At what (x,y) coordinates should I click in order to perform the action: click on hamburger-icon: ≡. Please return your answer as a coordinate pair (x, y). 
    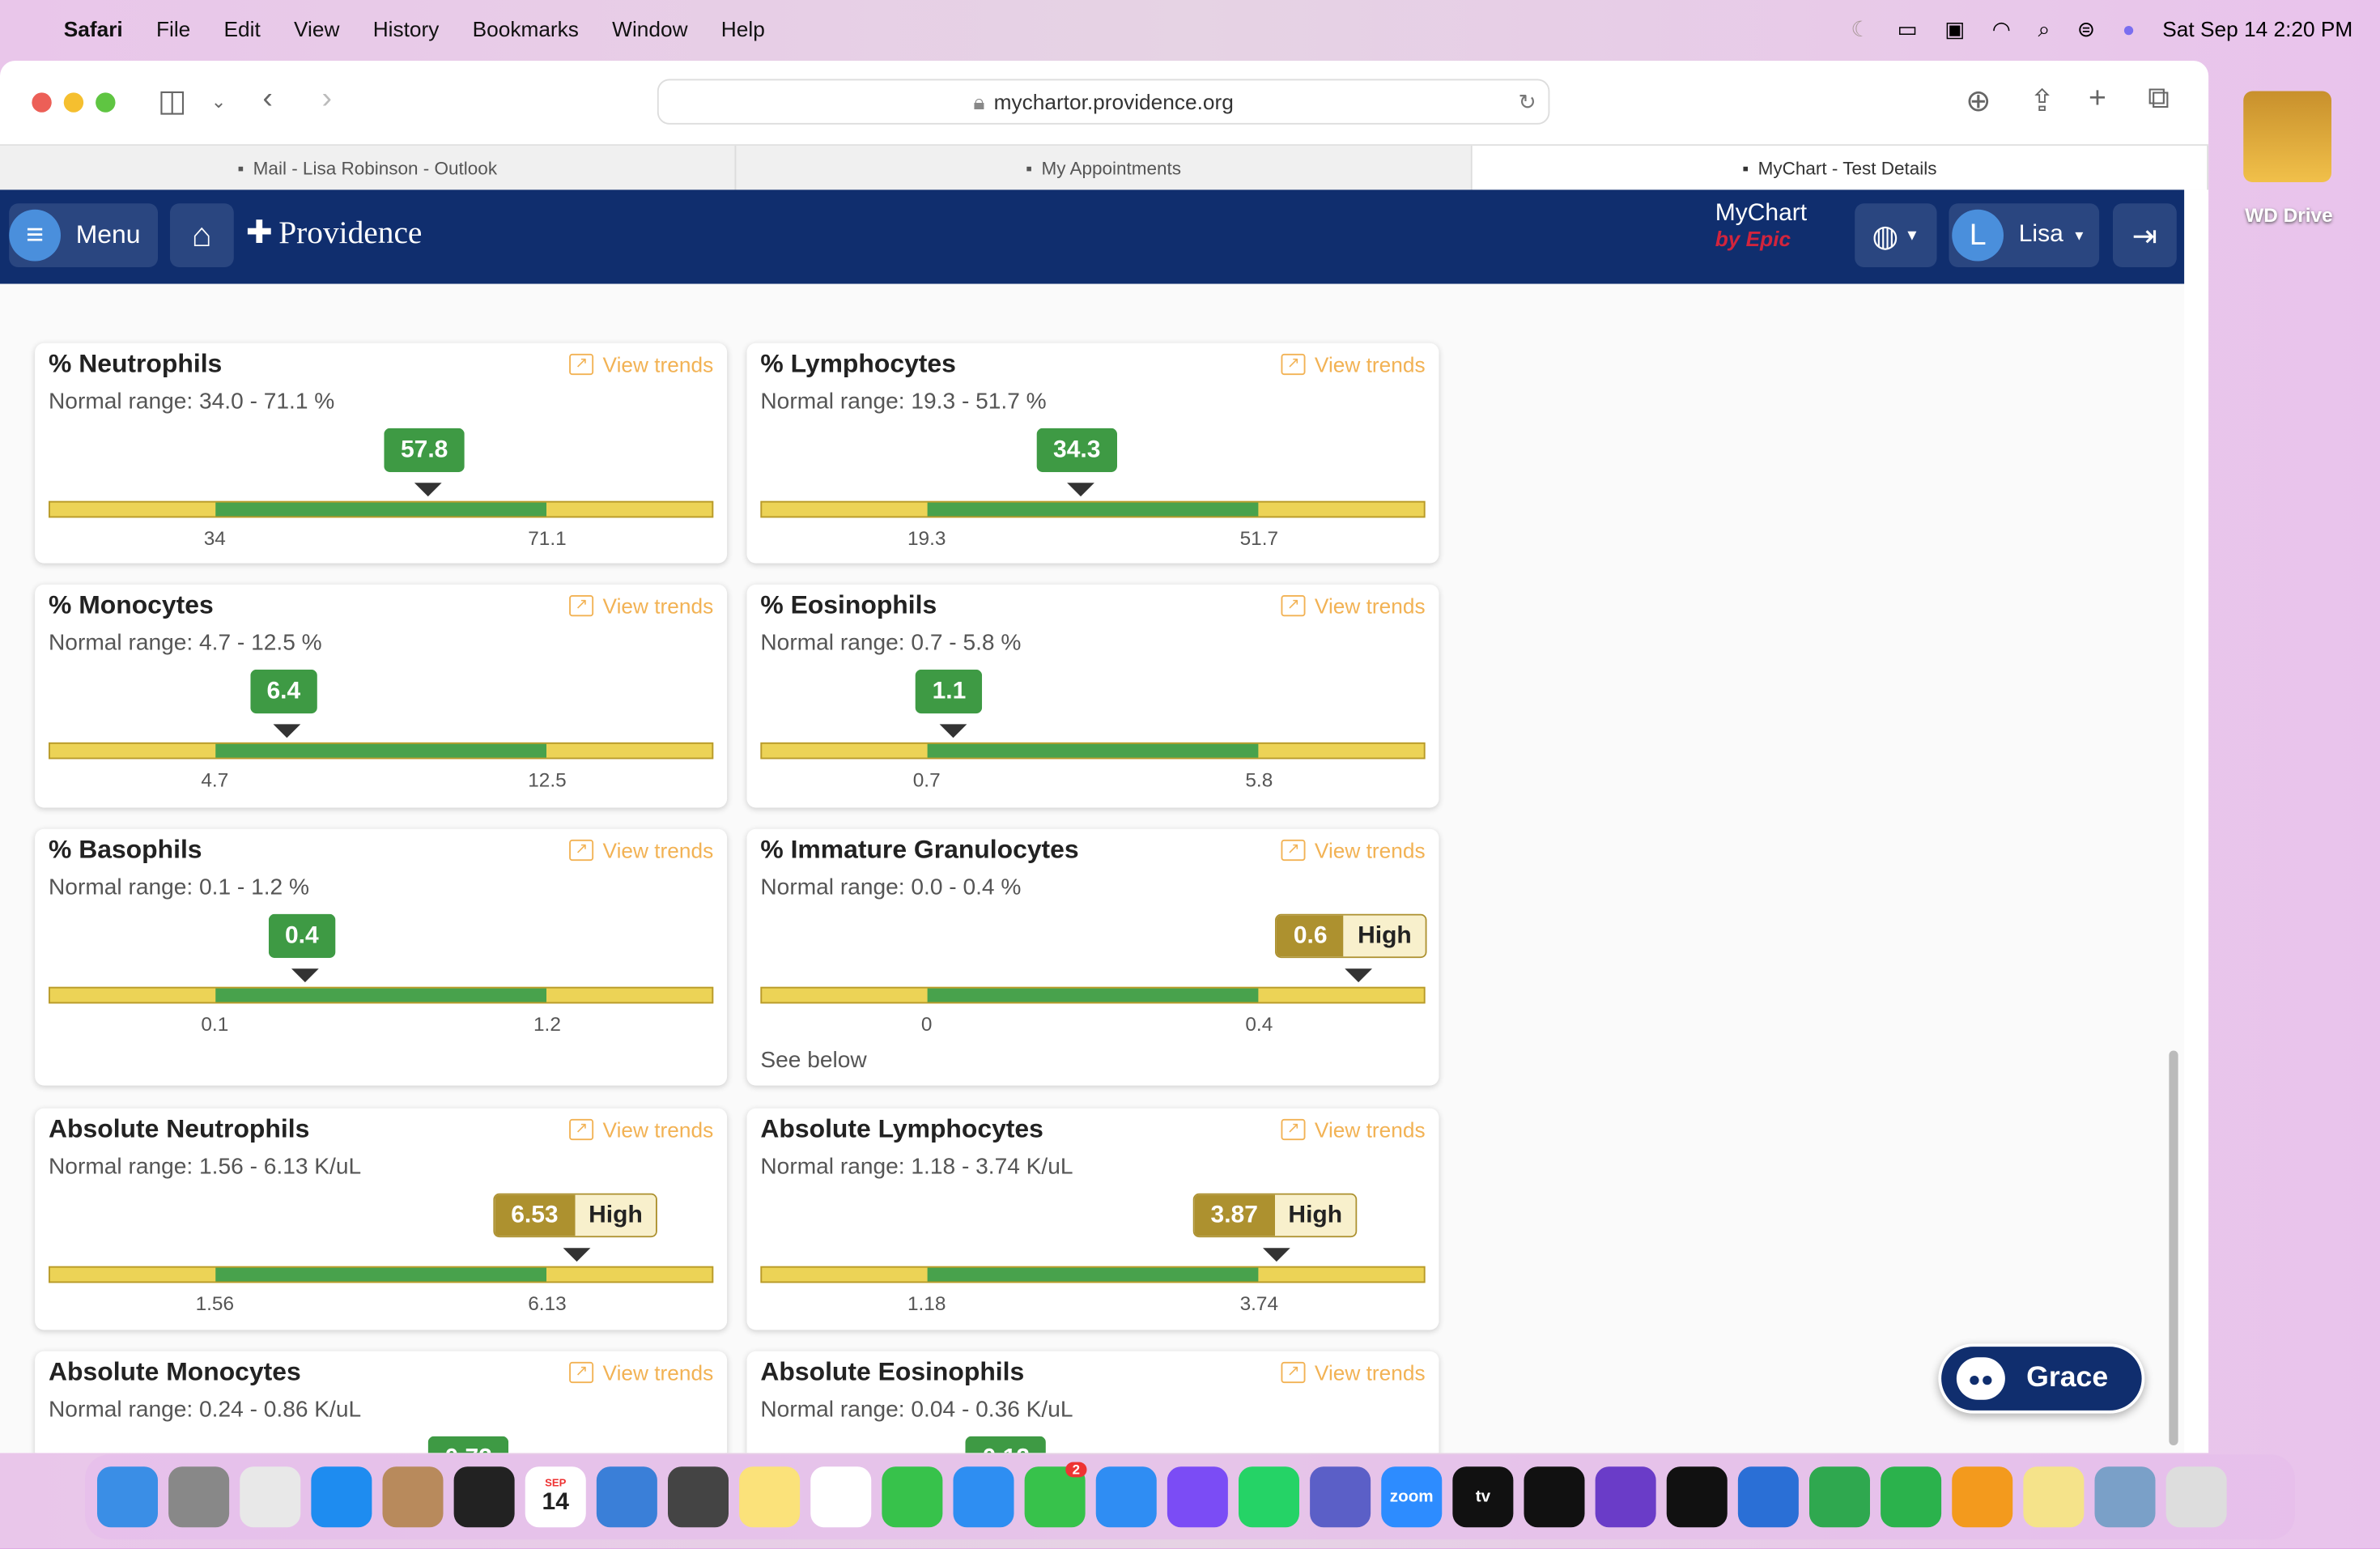
    Looking at the image, I should click on (35, 235).